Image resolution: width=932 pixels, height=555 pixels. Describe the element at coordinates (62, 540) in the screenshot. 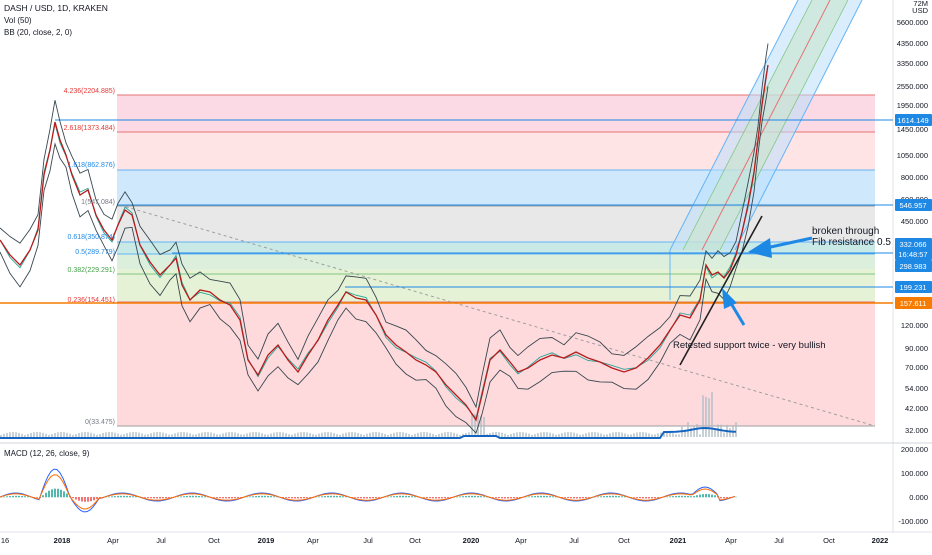

I see `time-tick-label: 2018` at that location.